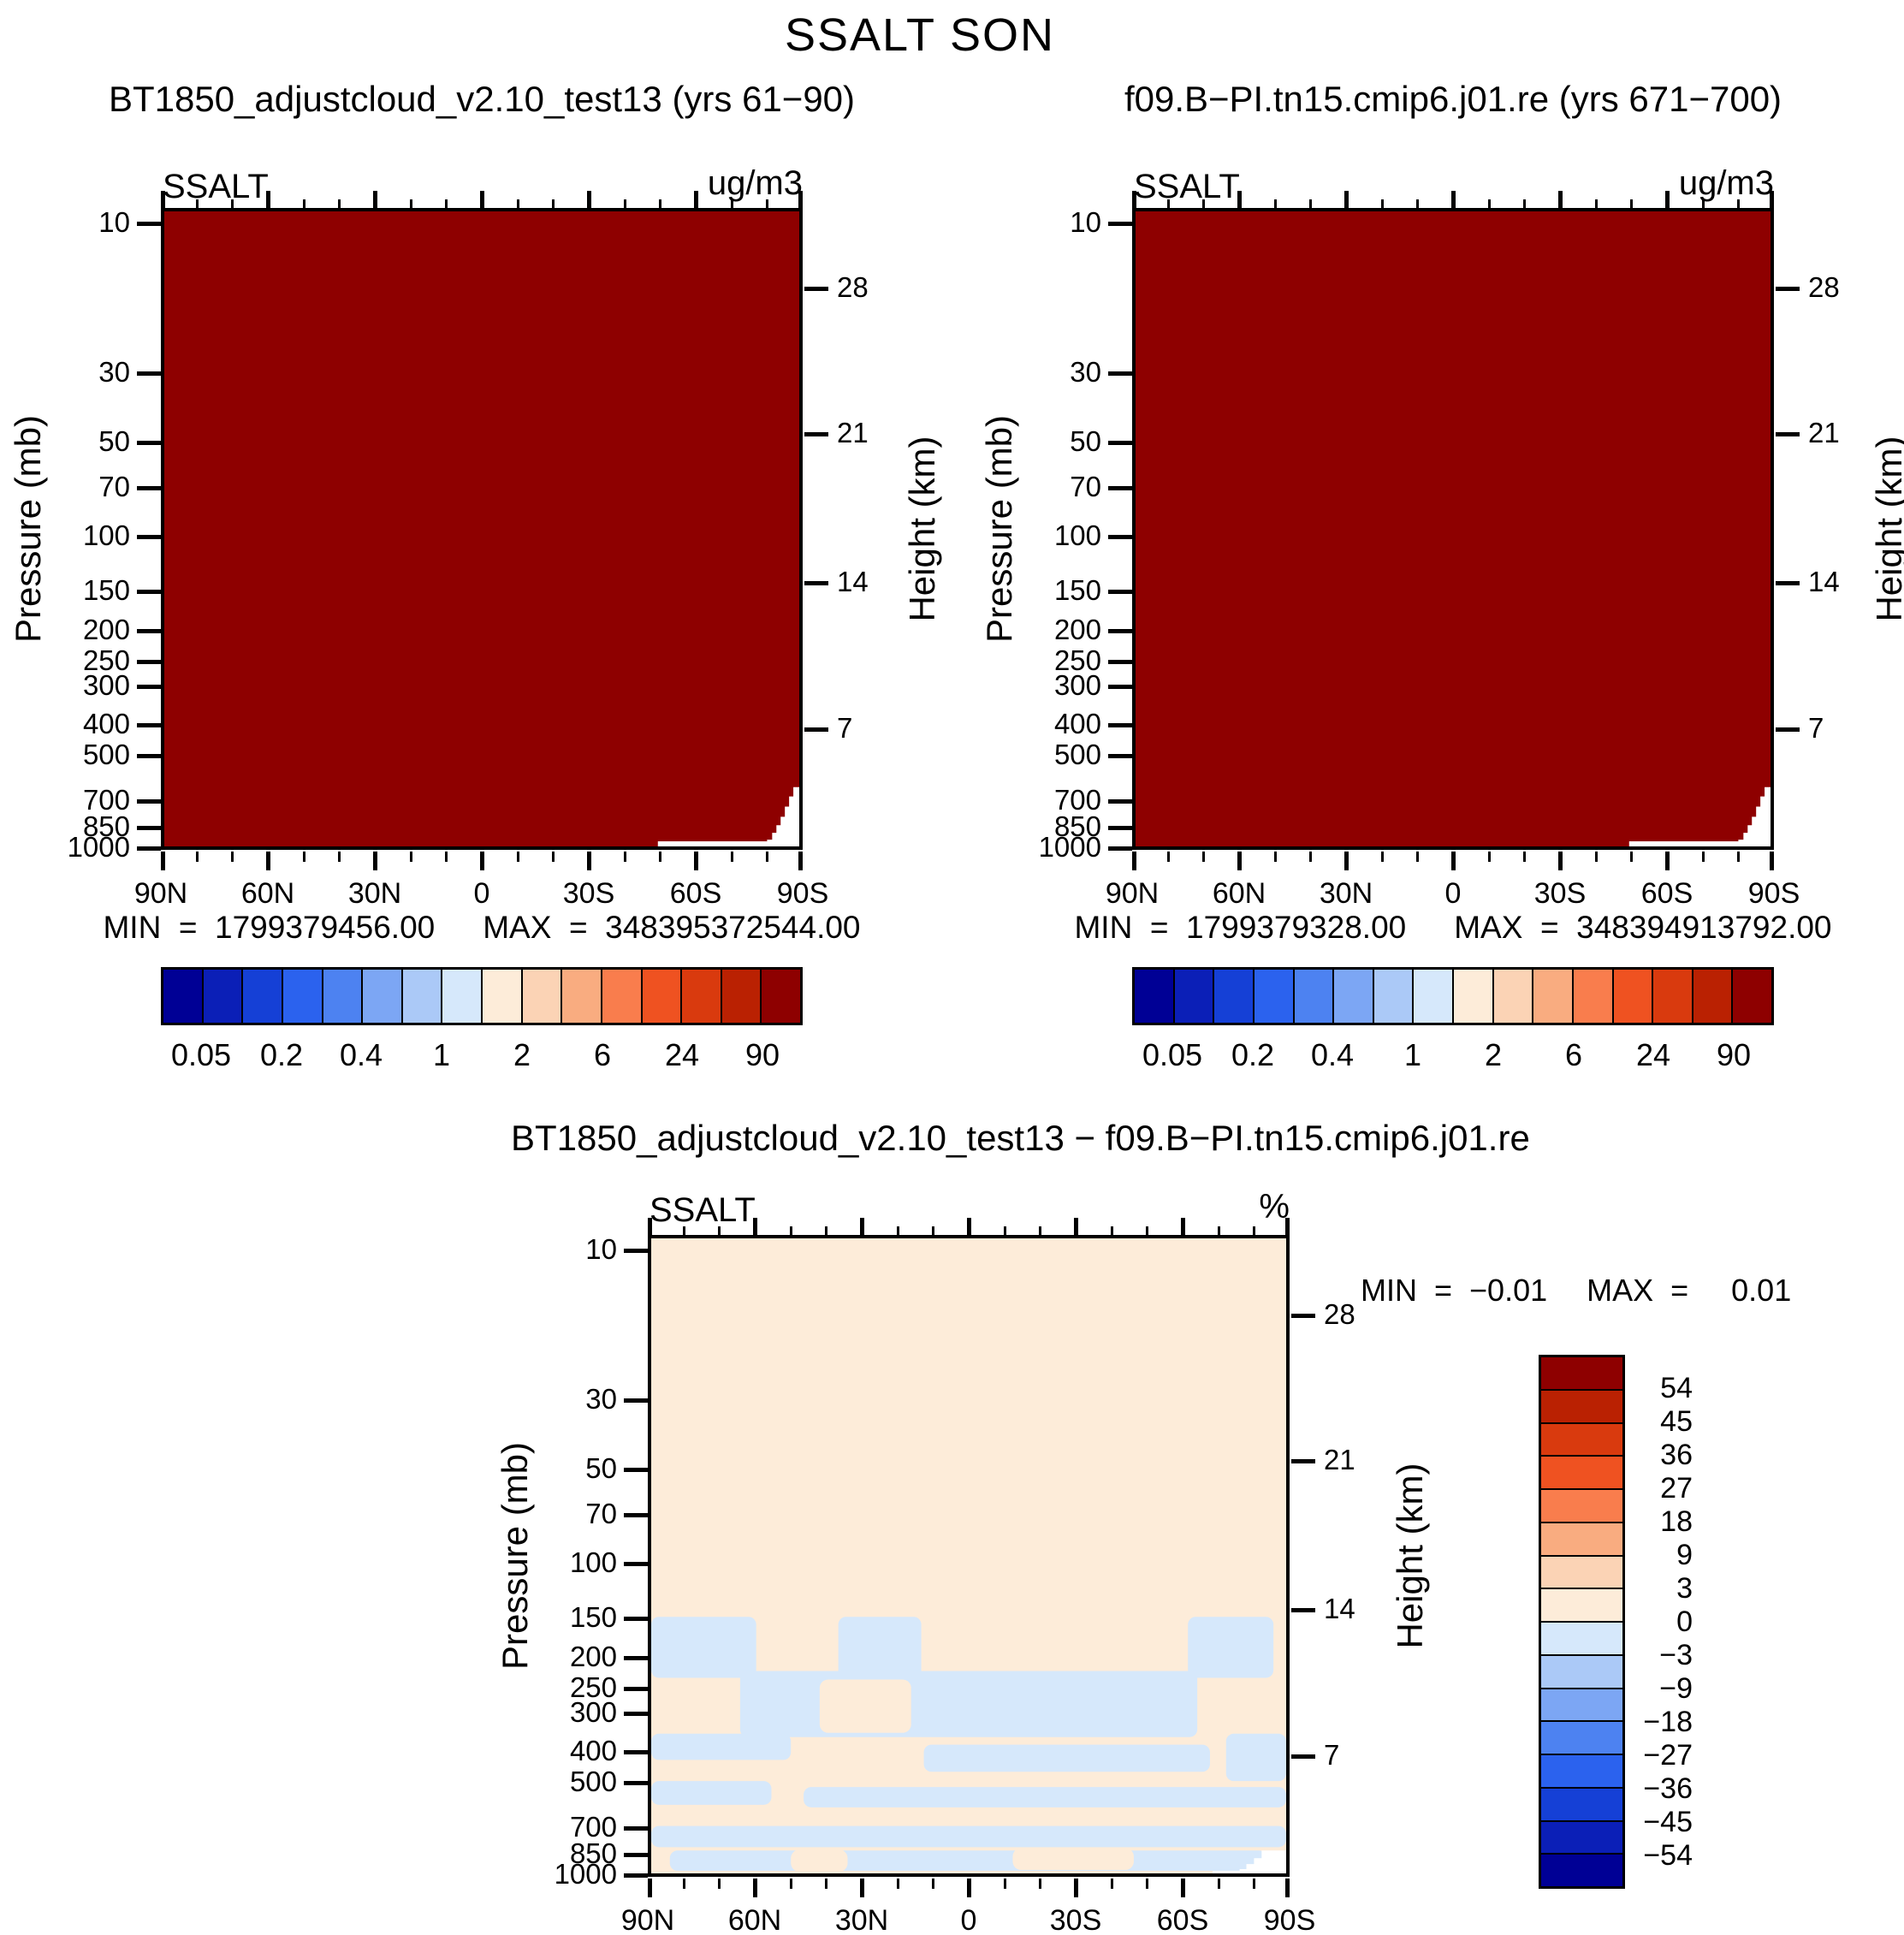 The image size is (1904, 1935). I want to click on pressure-tick-label: 250, so click(106, 660).